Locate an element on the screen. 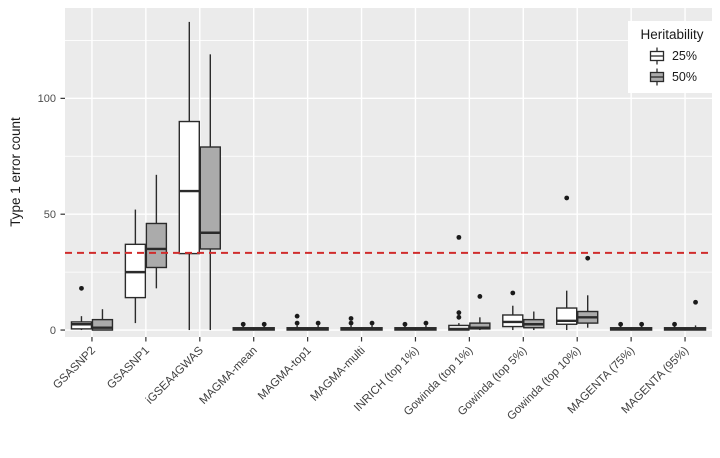  x-axis-label: MAGMA-mean is located at coordinates (229, 376).